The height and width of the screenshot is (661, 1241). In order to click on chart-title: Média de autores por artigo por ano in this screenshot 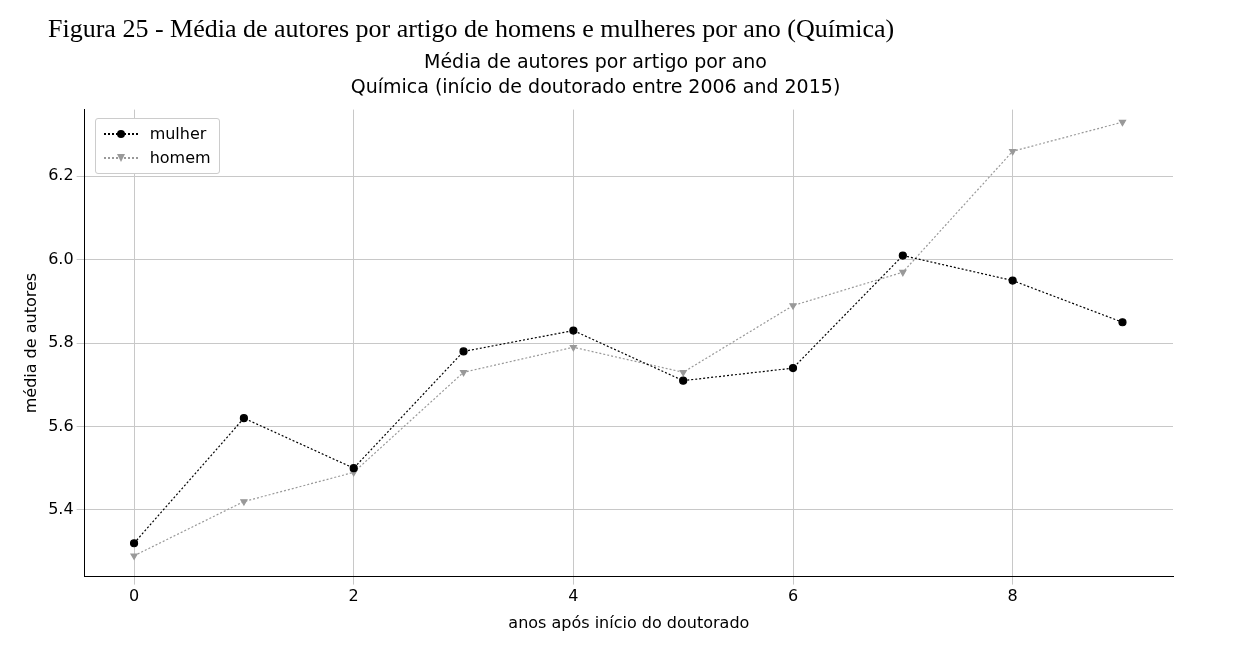, I will do `click(595, 61)`.